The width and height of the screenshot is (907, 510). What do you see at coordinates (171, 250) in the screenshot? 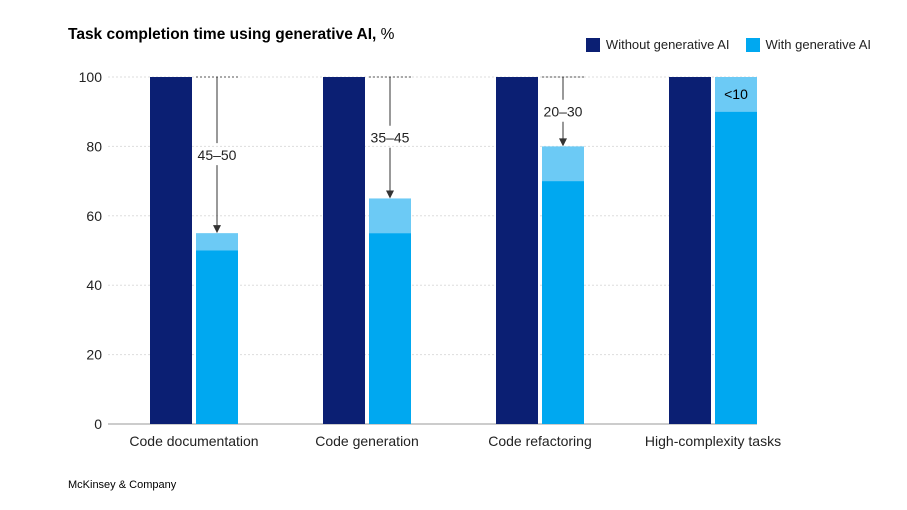
I see `bar-without-code-documentation` at bounding box center [171, 250].